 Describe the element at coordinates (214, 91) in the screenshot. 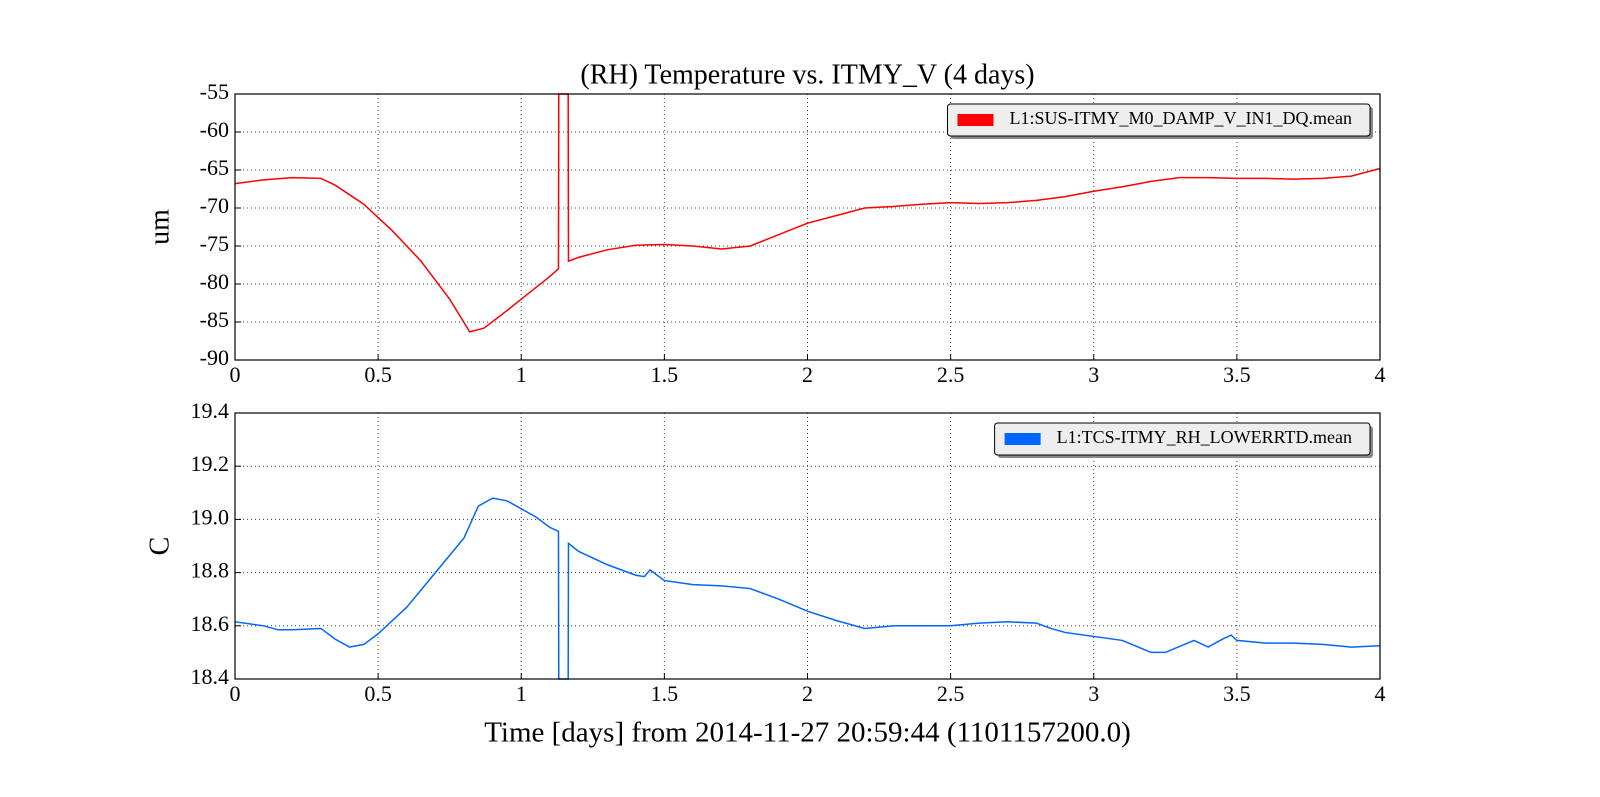

I see `y-tick-label: -55` at that location.